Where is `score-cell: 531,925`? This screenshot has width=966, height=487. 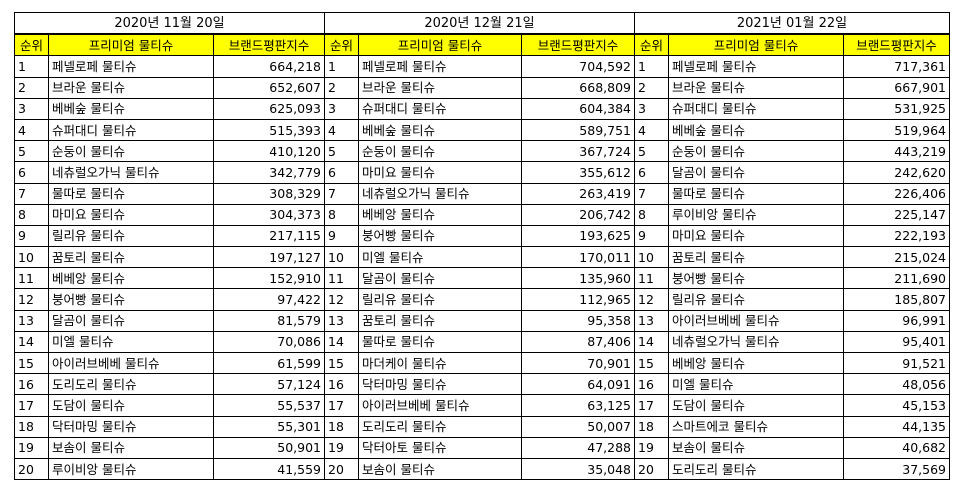 score-cell: 531,925 is located at coordinates (896, 108).